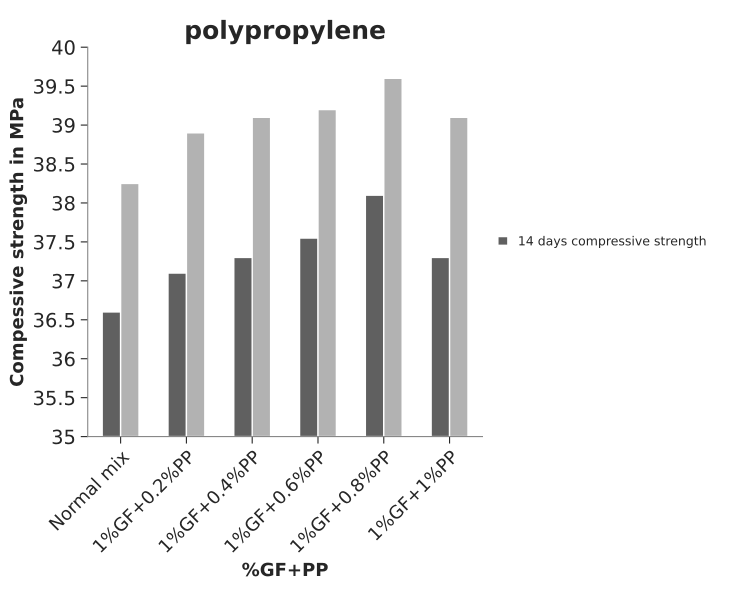 Image resolution: width=731 pixels, height=590 pixels. Describe the element at coordinates (285, 569) in the screenshot. I see `x-axis-title: %GF+PP` at that location.